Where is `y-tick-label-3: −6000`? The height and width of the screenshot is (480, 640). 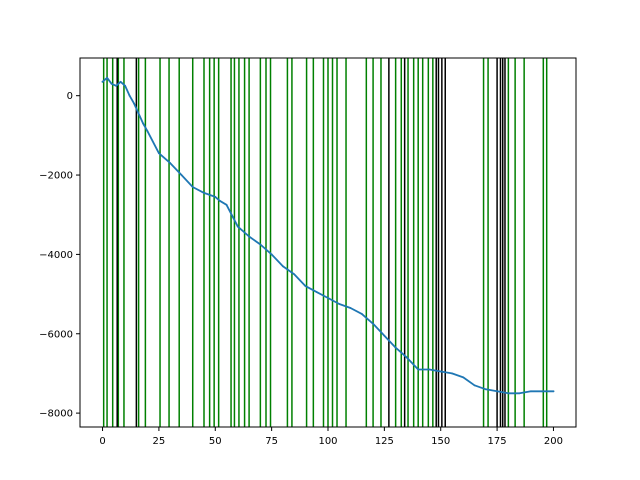
y-tick-label-3: −6000 is located at coordinates (56, 334).